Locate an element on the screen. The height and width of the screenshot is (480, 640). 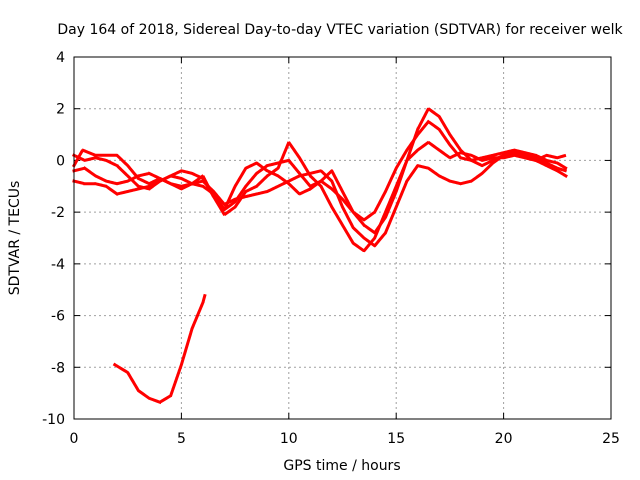
y-tick-label: -6 is located at coordinates (58, 317).